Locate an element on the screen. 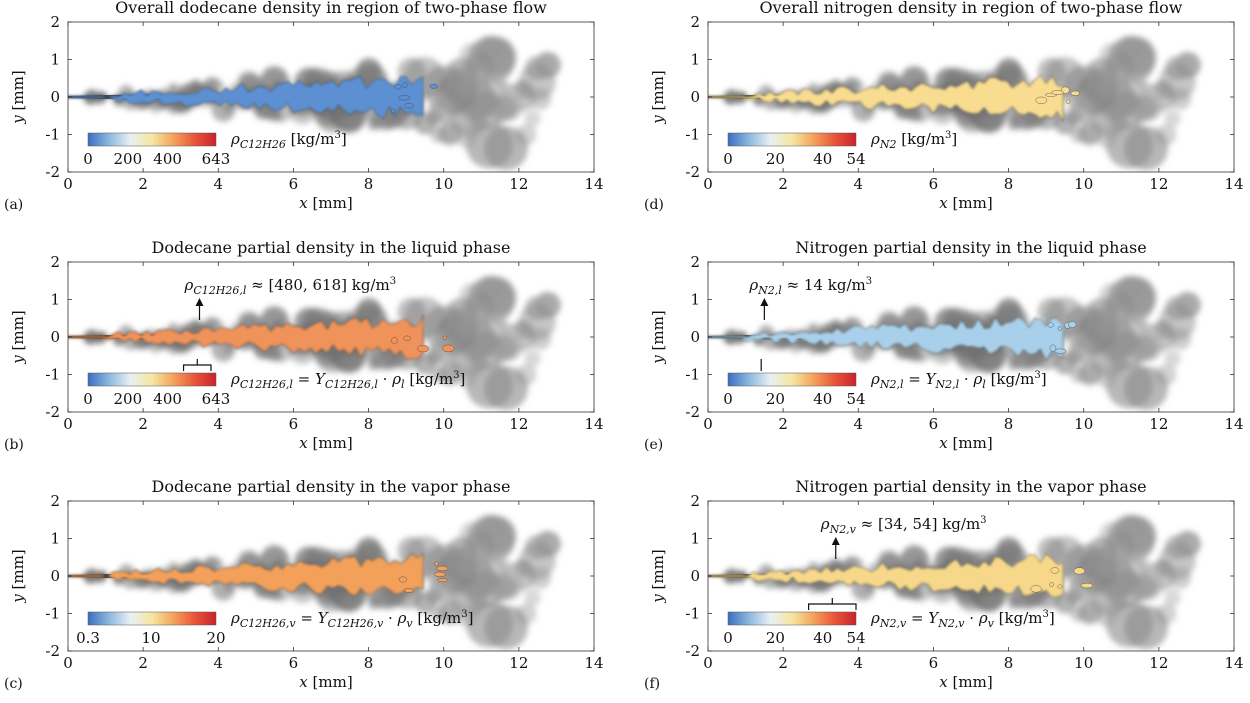 The height and width of the screenshot is (703, 1250). label-fragment: 3 is located at coordinates (337, 135).